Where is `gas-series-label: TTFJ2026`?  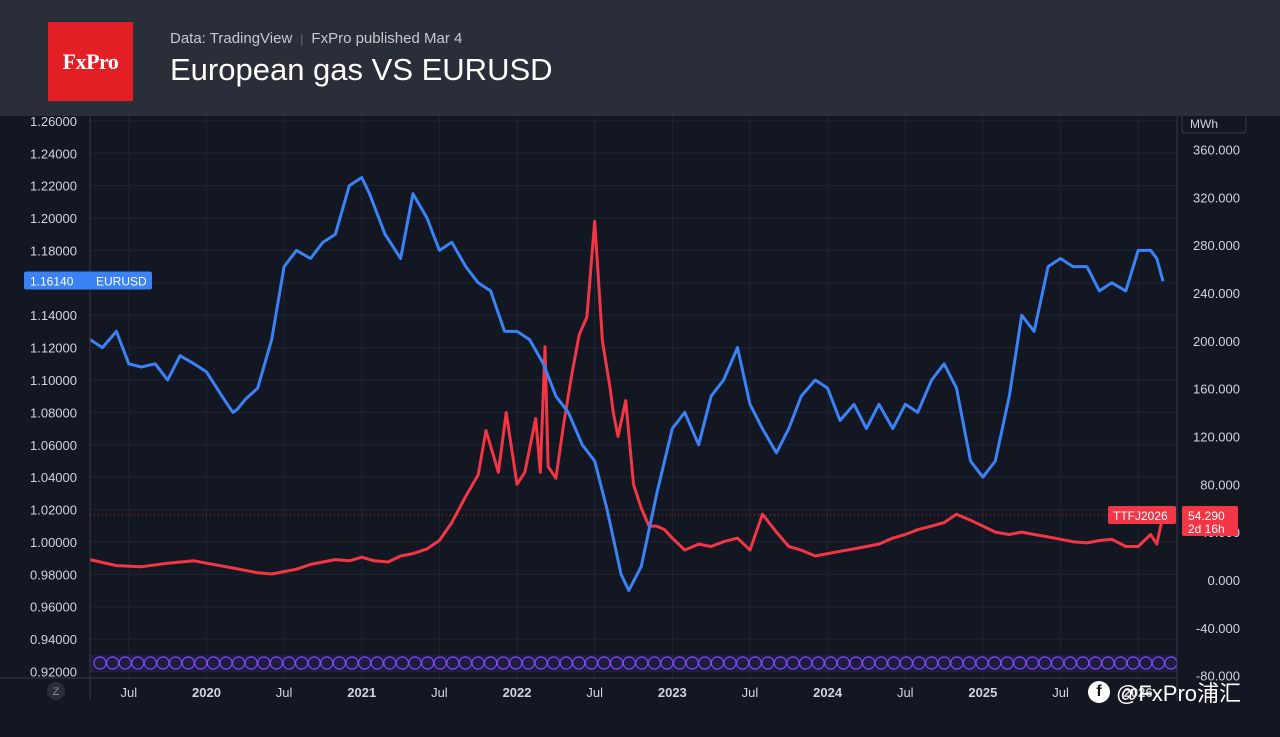
gas-series-label: TTFJ2026 is located at coordinates (1140, 516).